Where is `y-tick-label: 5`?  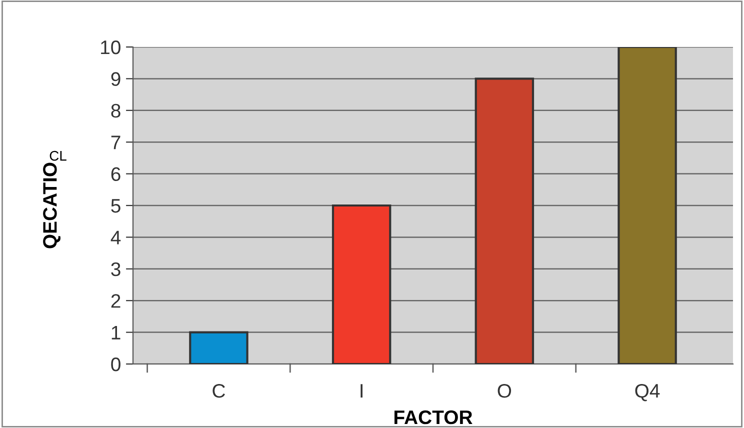 y-tick-label: 5 is located at coordinates (115, 206).